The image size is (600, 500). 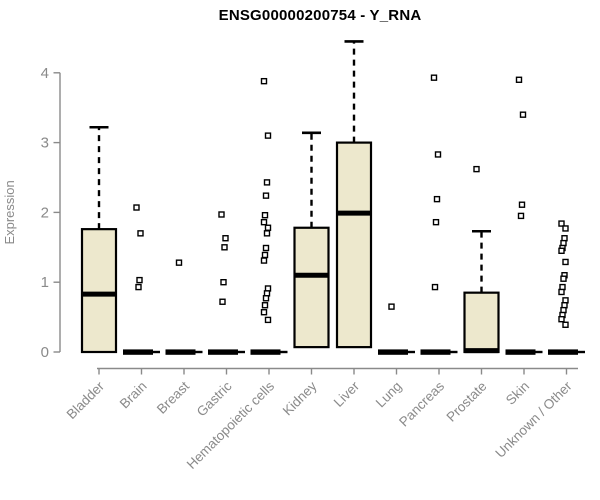 What do you see at coordinates (300, 398) in the screenshot?
I see `x-tick-label-kidney: Kidney` at bounding box center [300, 398].